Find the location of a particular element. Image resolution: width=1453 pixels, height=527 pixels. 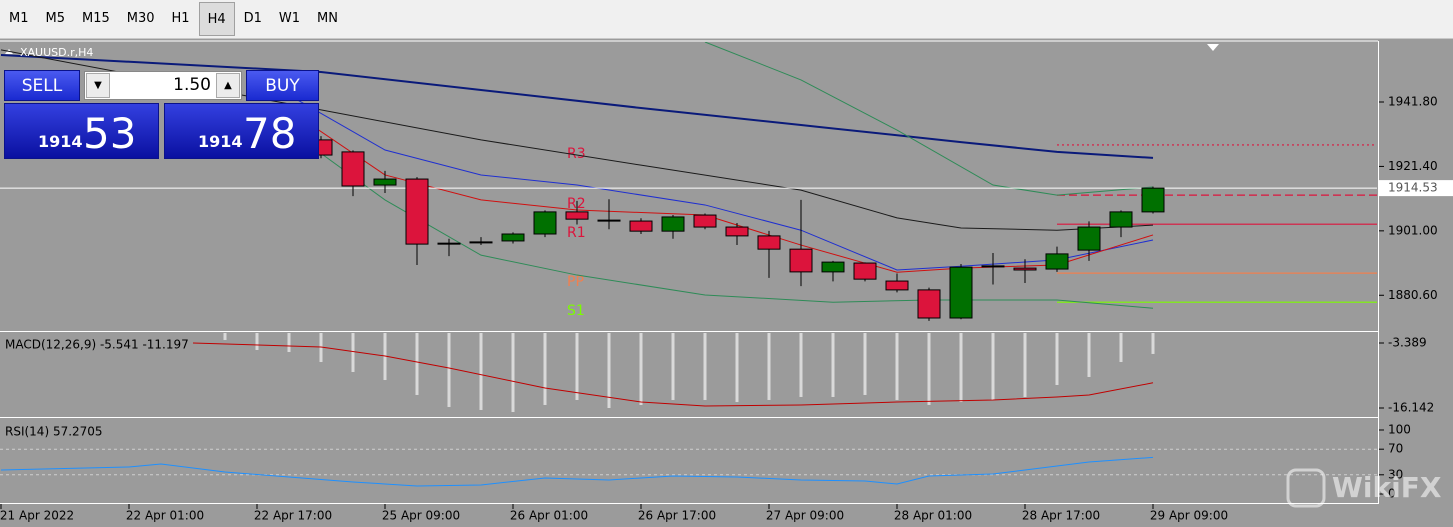

timeframe-button: M15 is located at coordinates (96, 18).